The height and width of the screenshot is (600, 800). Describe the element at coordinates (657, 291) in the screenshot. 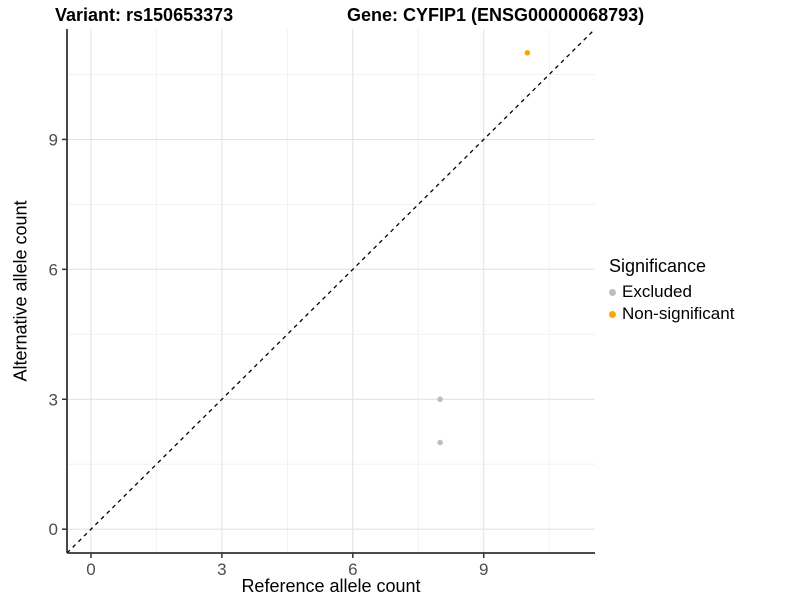

I see `legend-label: Excluded` at that location.